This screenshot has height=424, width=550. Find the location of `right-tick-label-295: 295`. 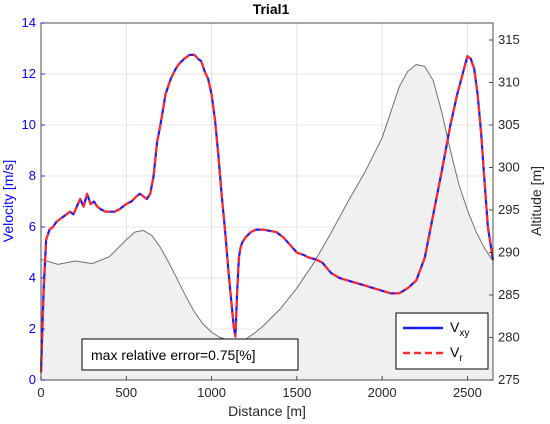

right-tick-label-295: 295 is located at coordinates (509, 209).